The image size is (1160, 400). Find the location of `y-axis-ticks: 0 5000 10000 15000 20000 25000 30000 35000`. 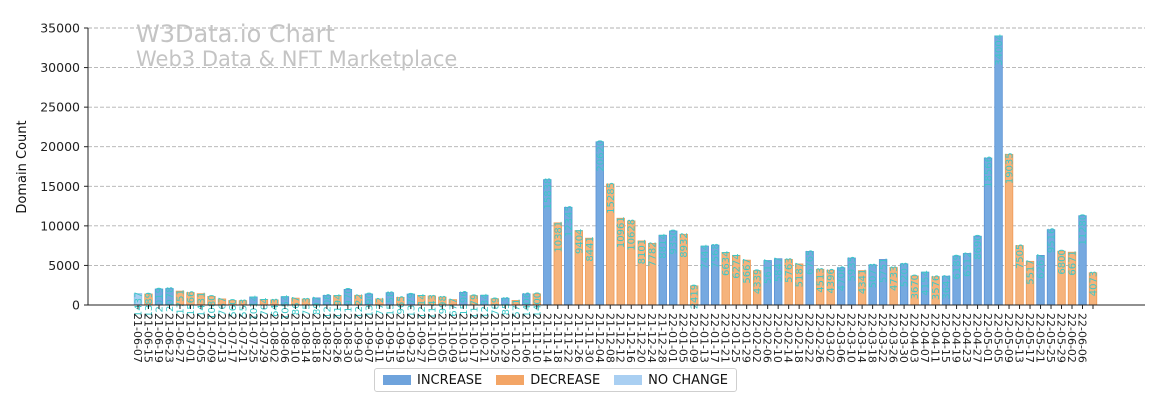

y-axis-ticks: 0 5000 10000 15000 20000 25000 30000 35000 is located at coordinates (64, 167).